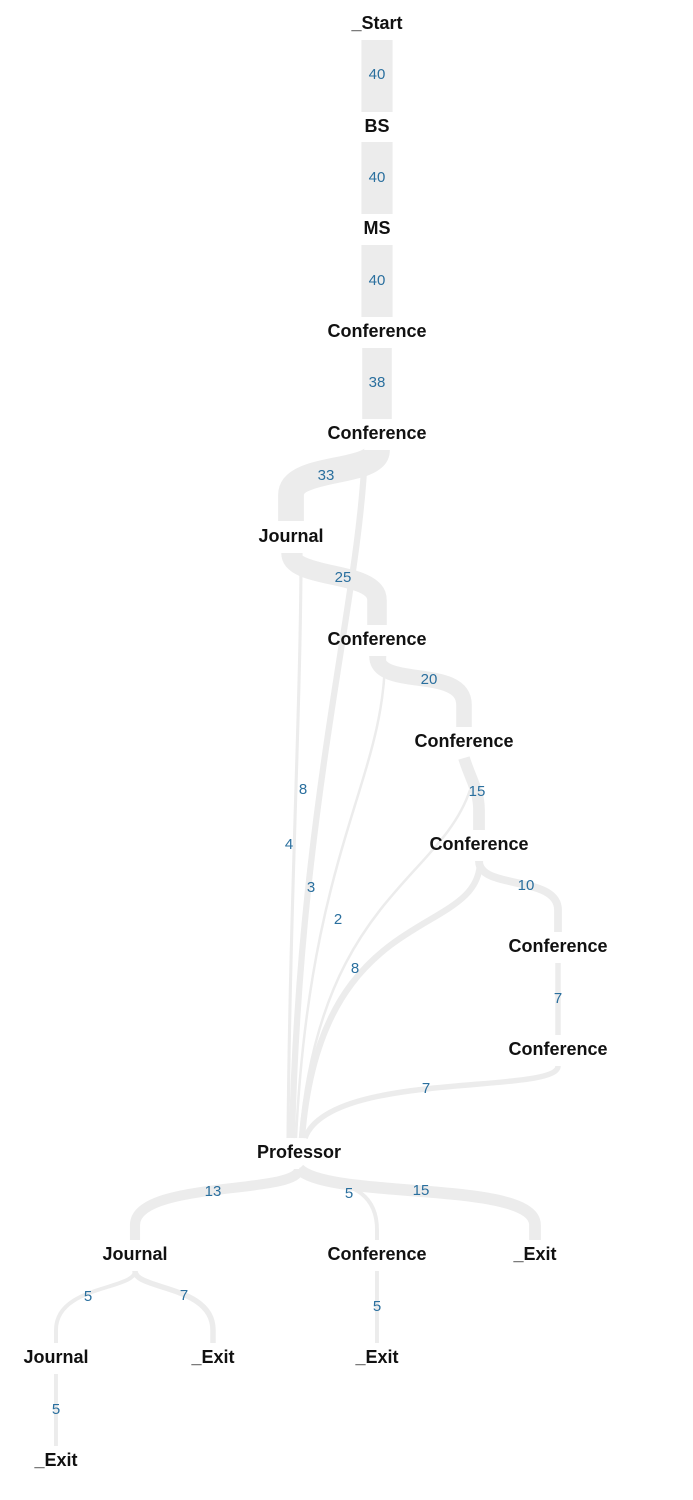  I want to click on flow-link-n8-n11, so click(391, 999).